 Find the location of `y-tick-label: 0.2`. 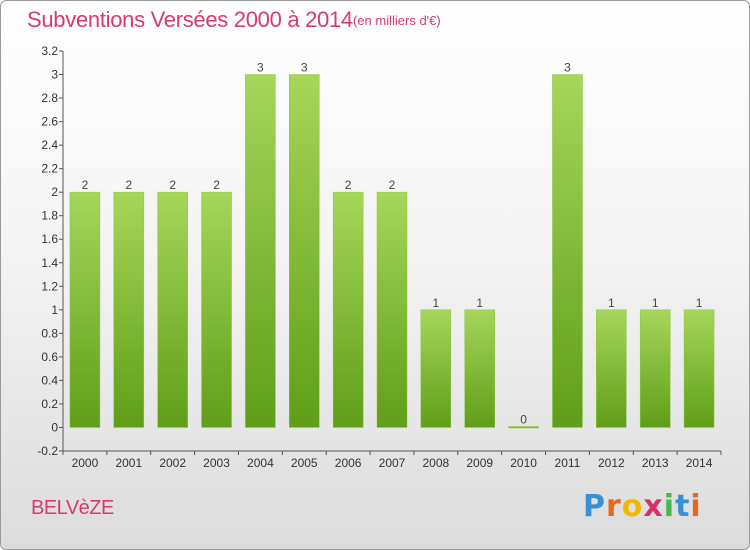

y-tick-label: 0.2 is located at coordinates (49, 404).